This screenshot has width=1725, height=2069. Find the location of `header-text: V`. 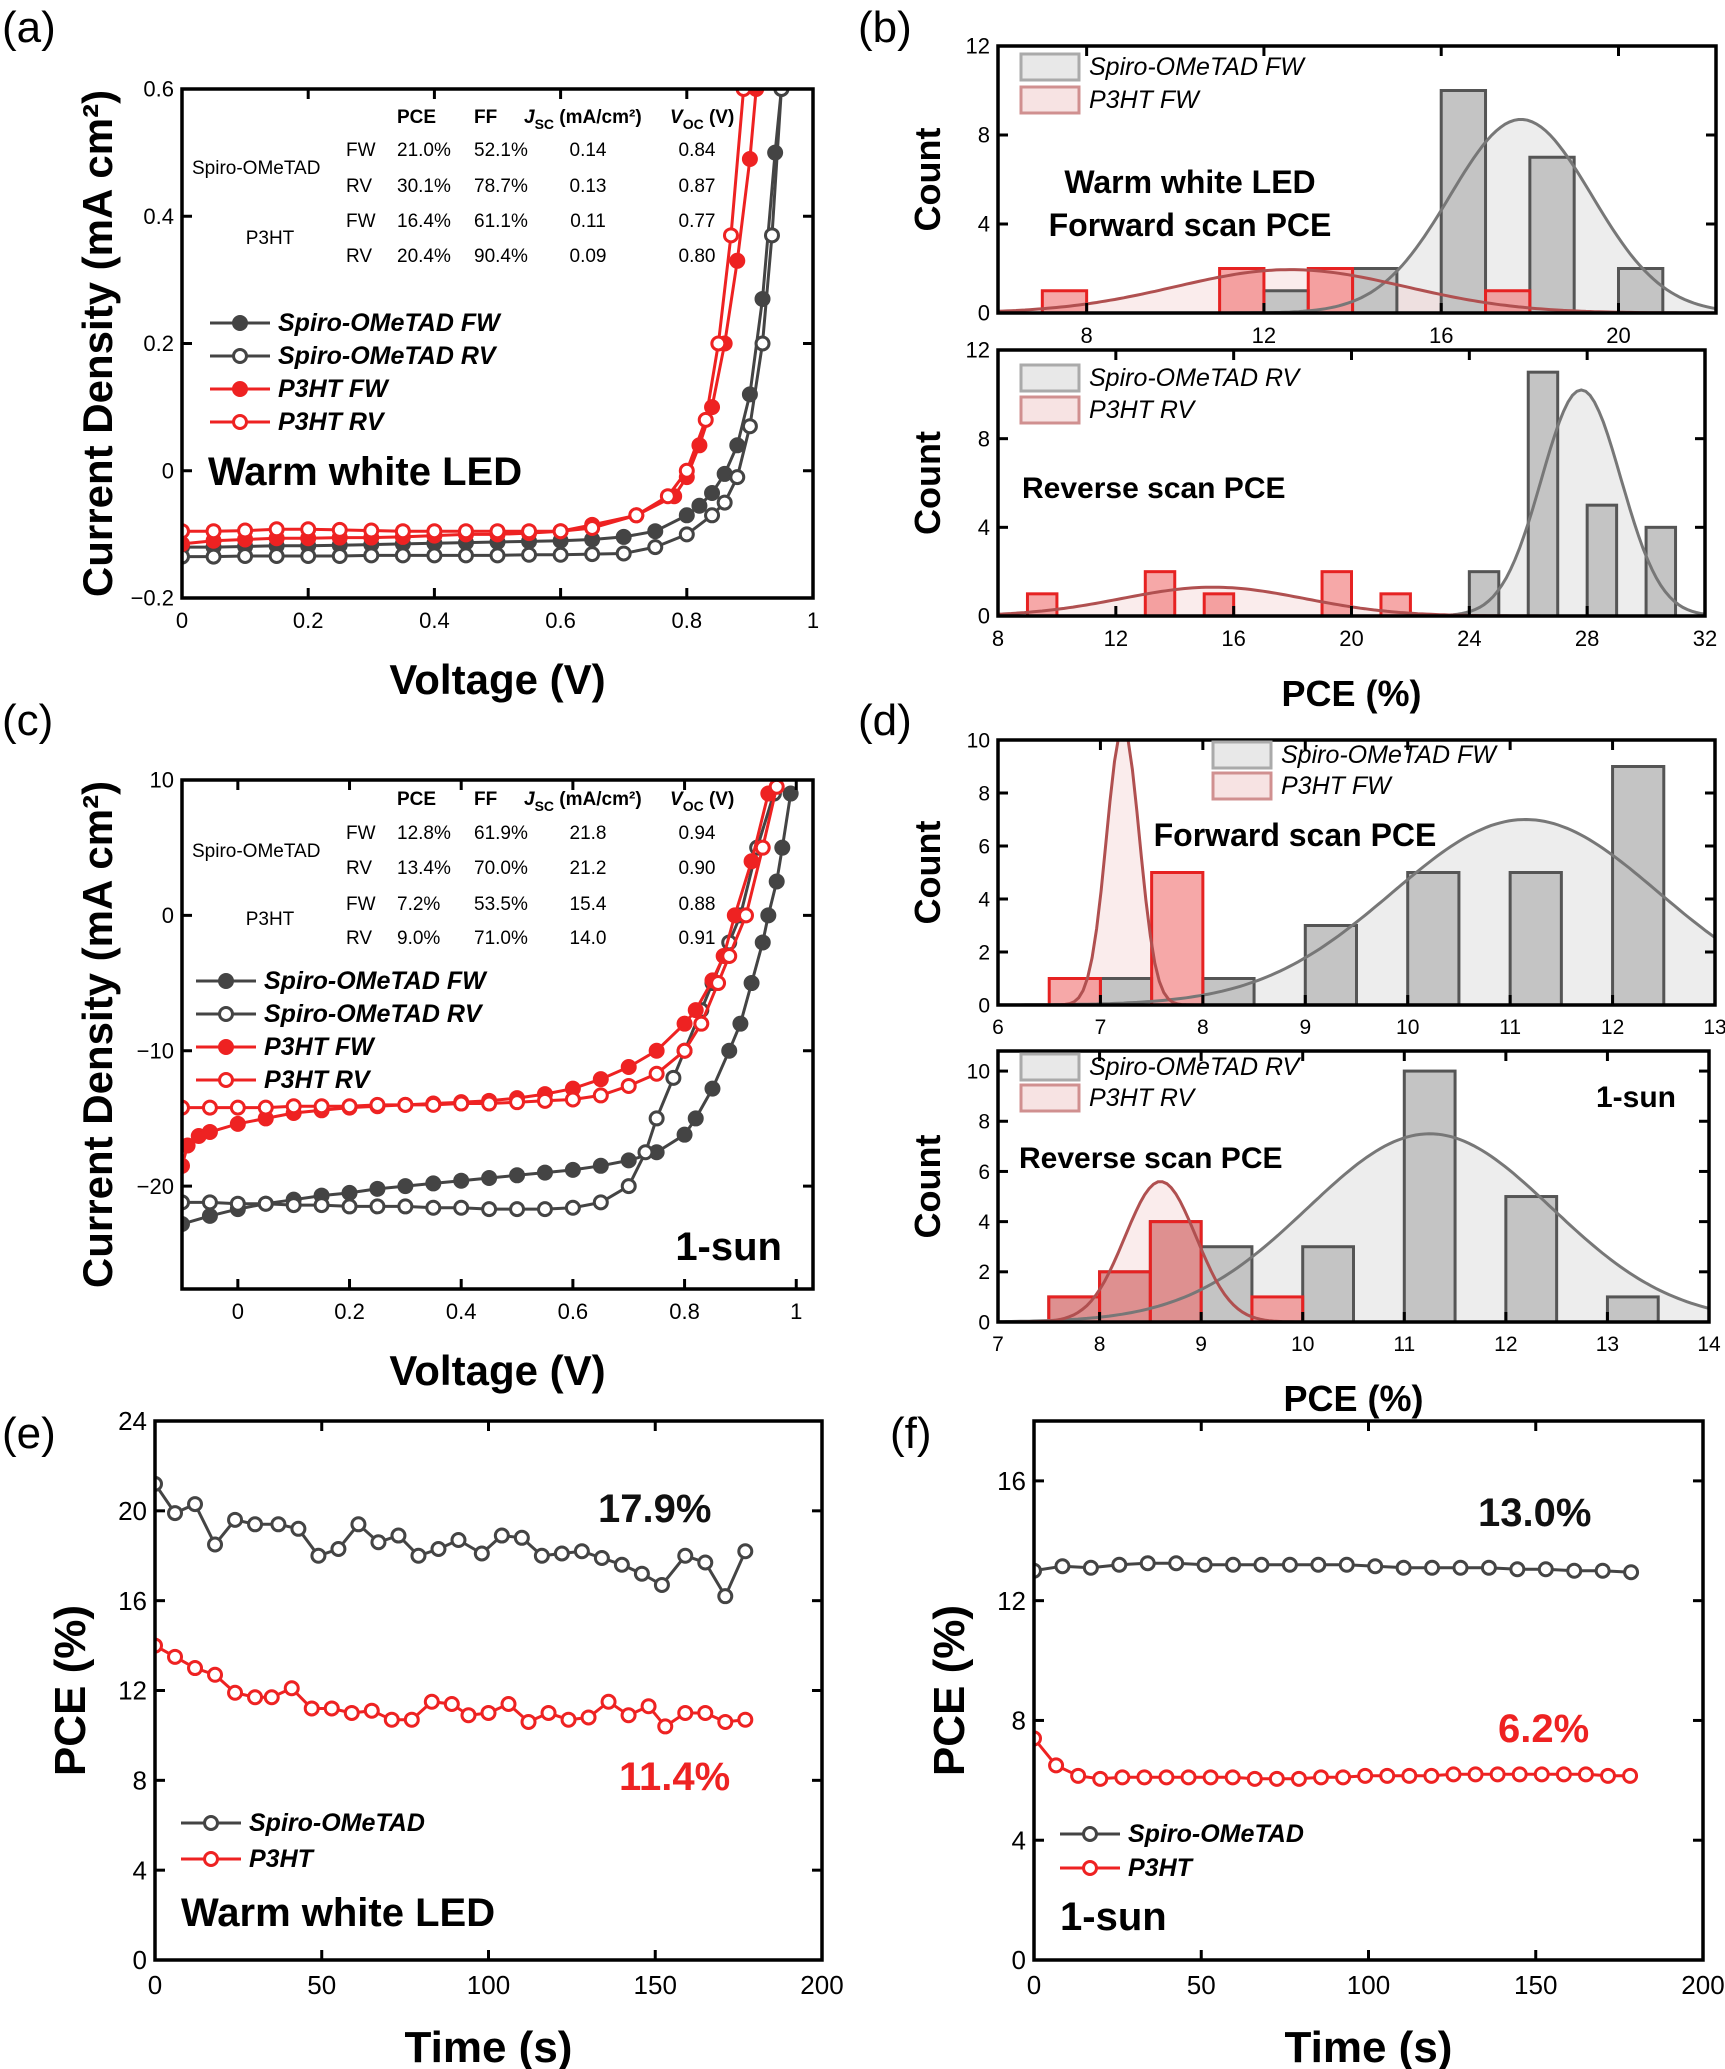

header-text: V is located at coordinates (677, 799).